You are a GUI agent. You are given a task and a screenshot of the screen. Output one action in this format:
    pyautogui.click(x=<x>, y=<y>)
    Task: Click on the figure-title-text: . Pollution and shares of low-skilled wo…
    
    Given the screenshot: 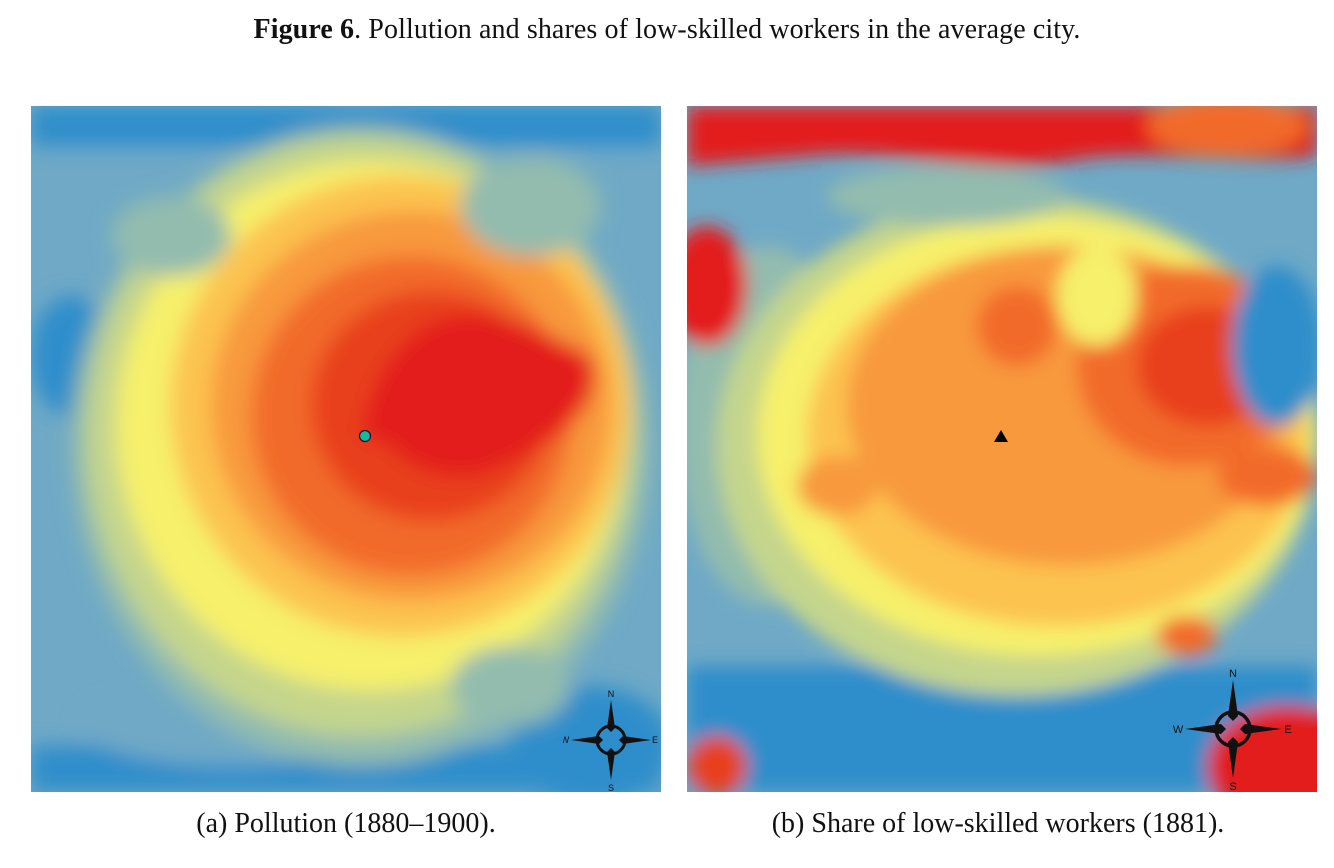 What is the action you would take?
    pyautogui.click(x=717, y=29)
    